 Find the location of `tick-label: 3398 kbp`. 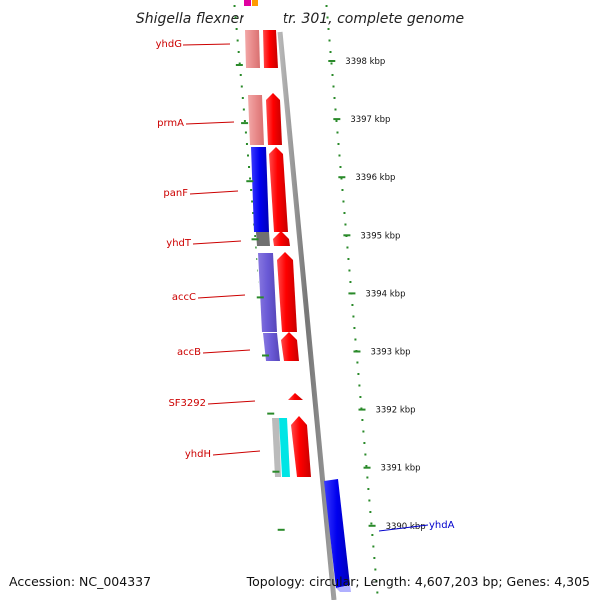

tick-label: 3398 kbp is located at coordinates (365, 62).